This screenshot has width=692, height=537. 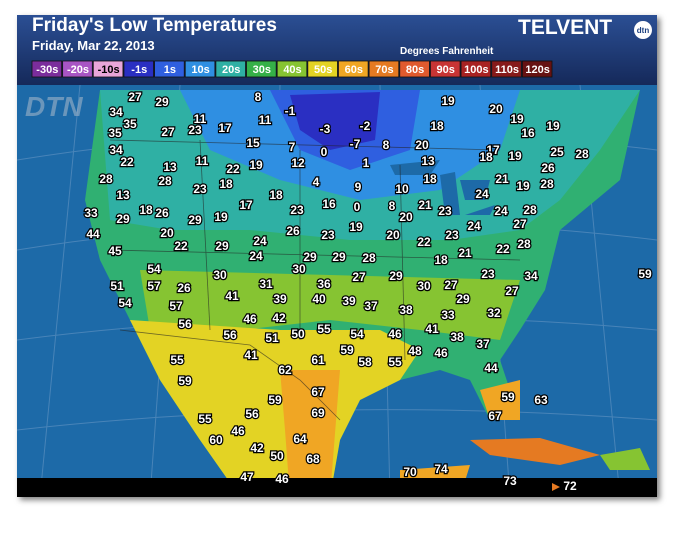 What do you see at coordinates (643, 30) in the screenshot?
I see `brand-logo: dtn` at bounding box center [643, 30].